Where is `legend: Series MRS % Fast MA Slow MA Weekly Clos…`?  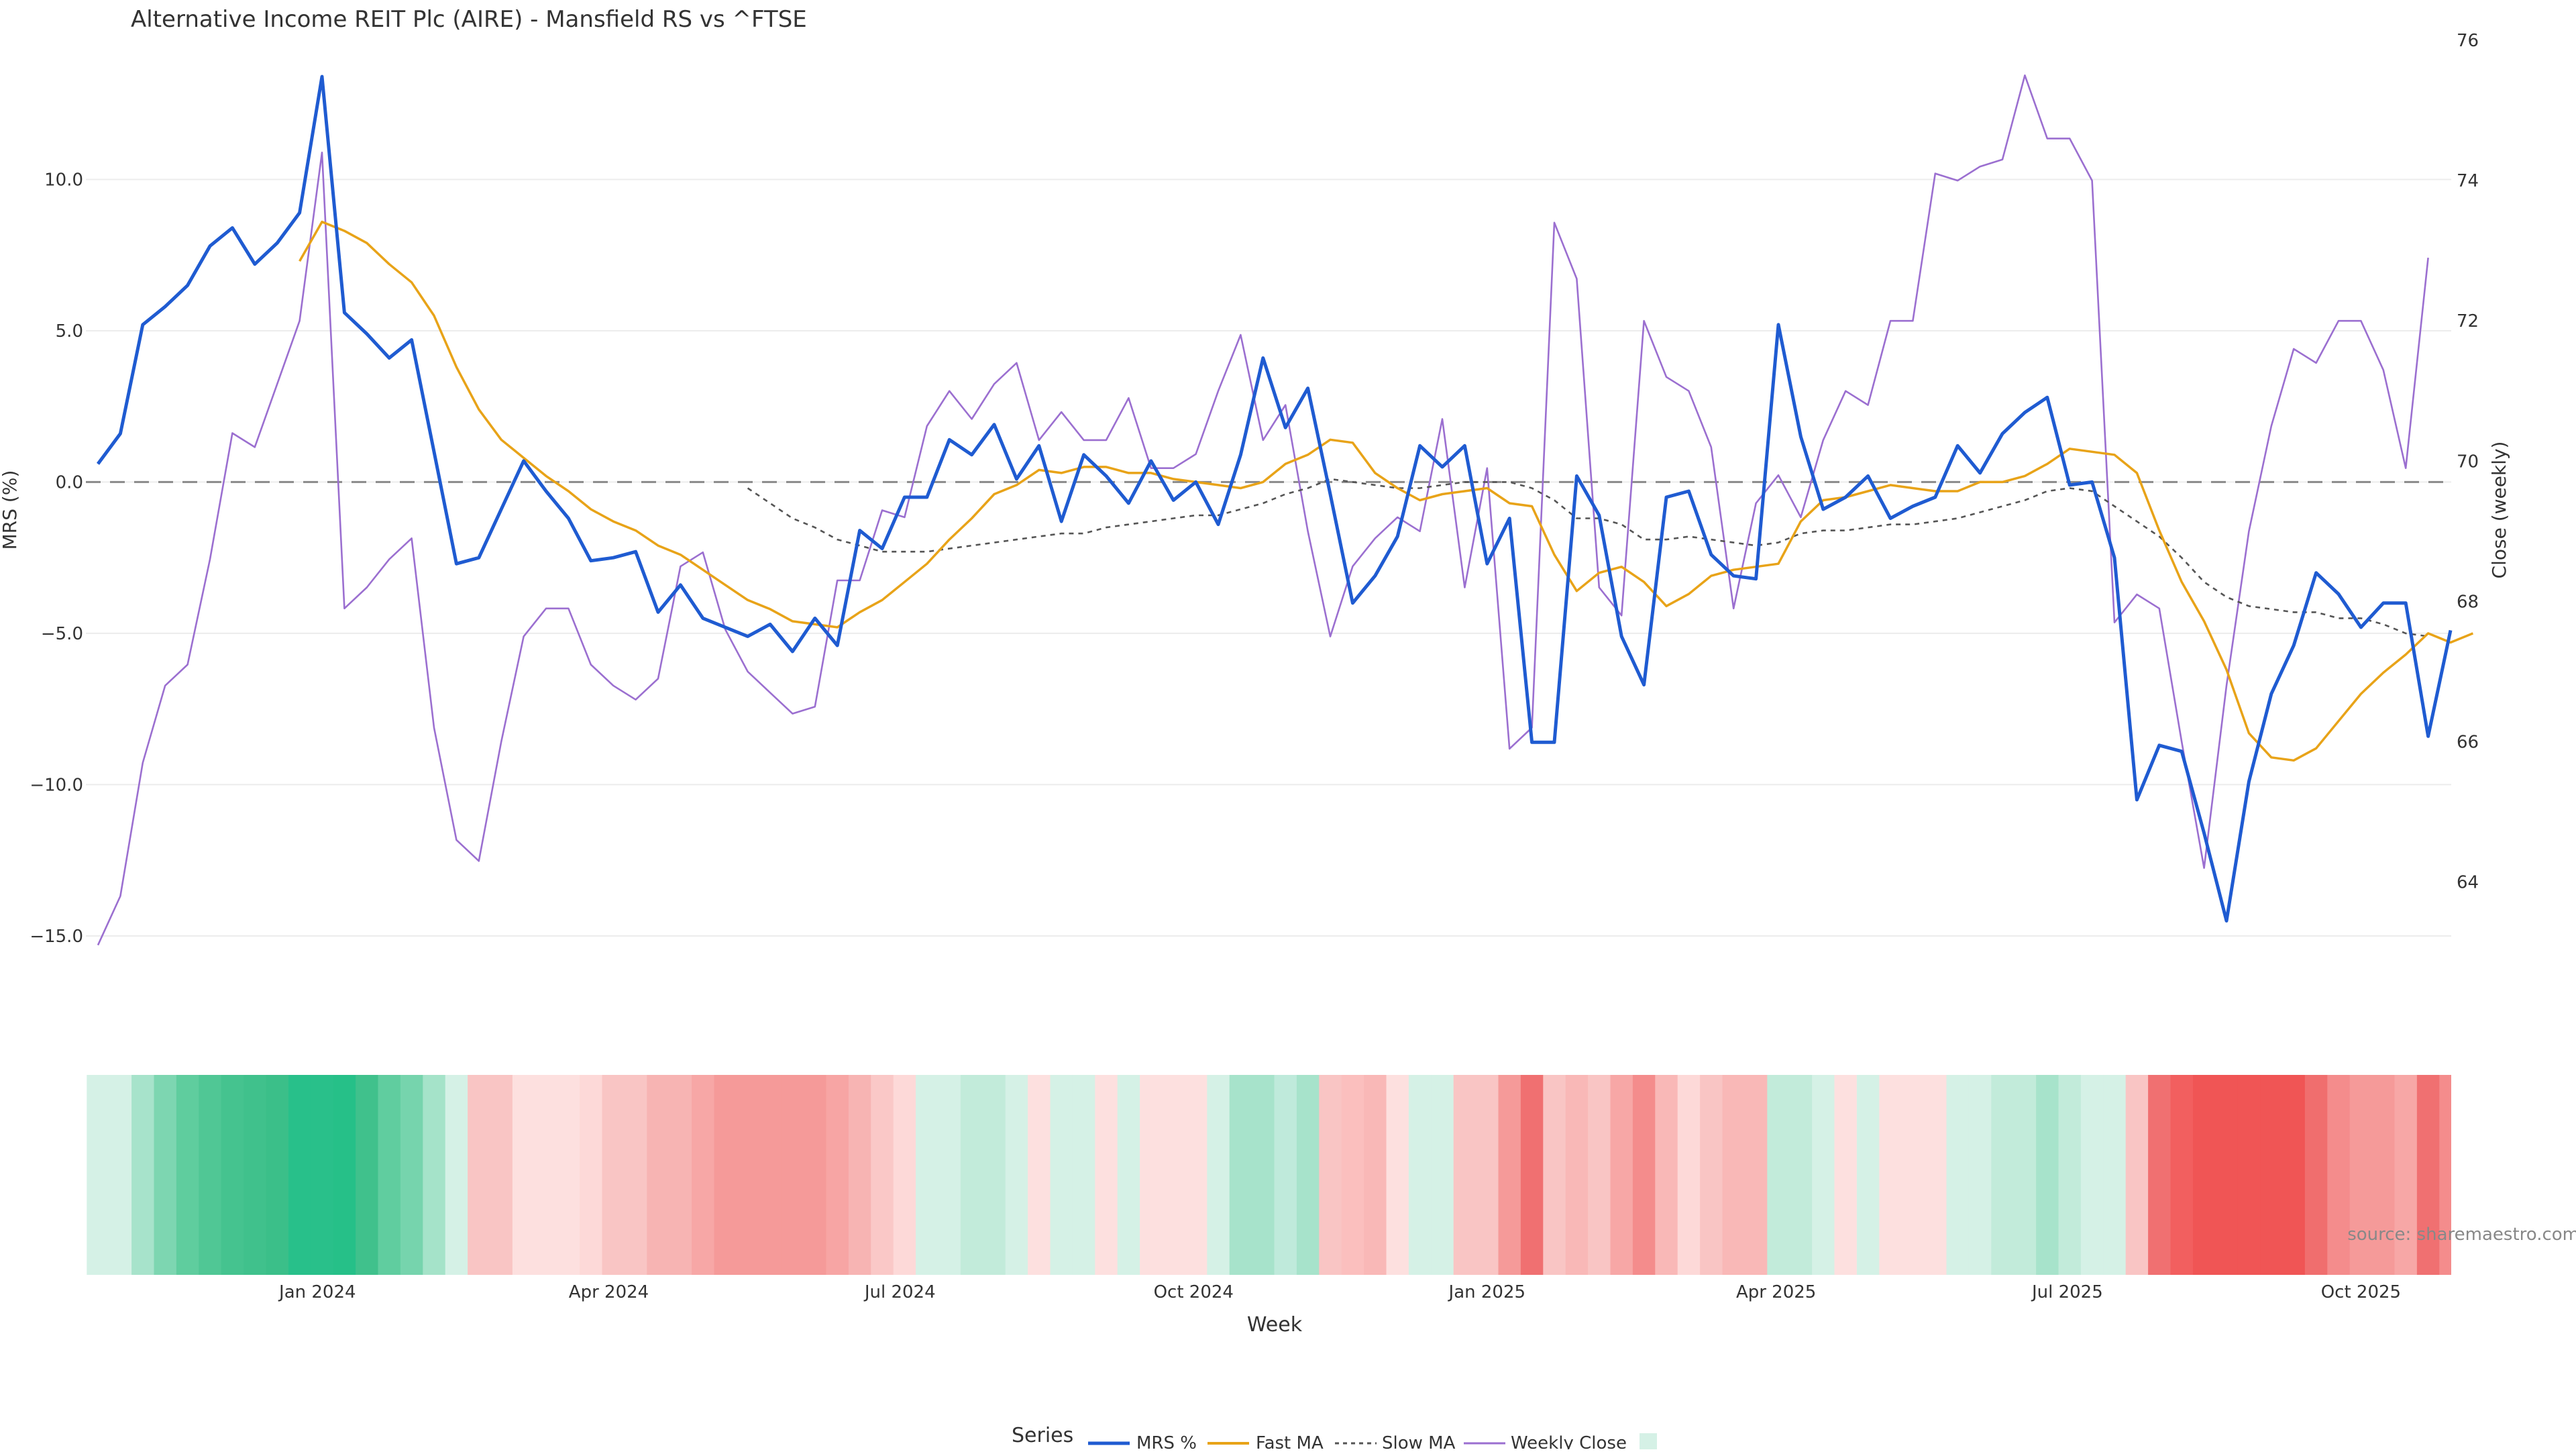
legend: Series MRS % Fast MA Slow MA Weekly Clos… is located at coordinates (1334, 1438).